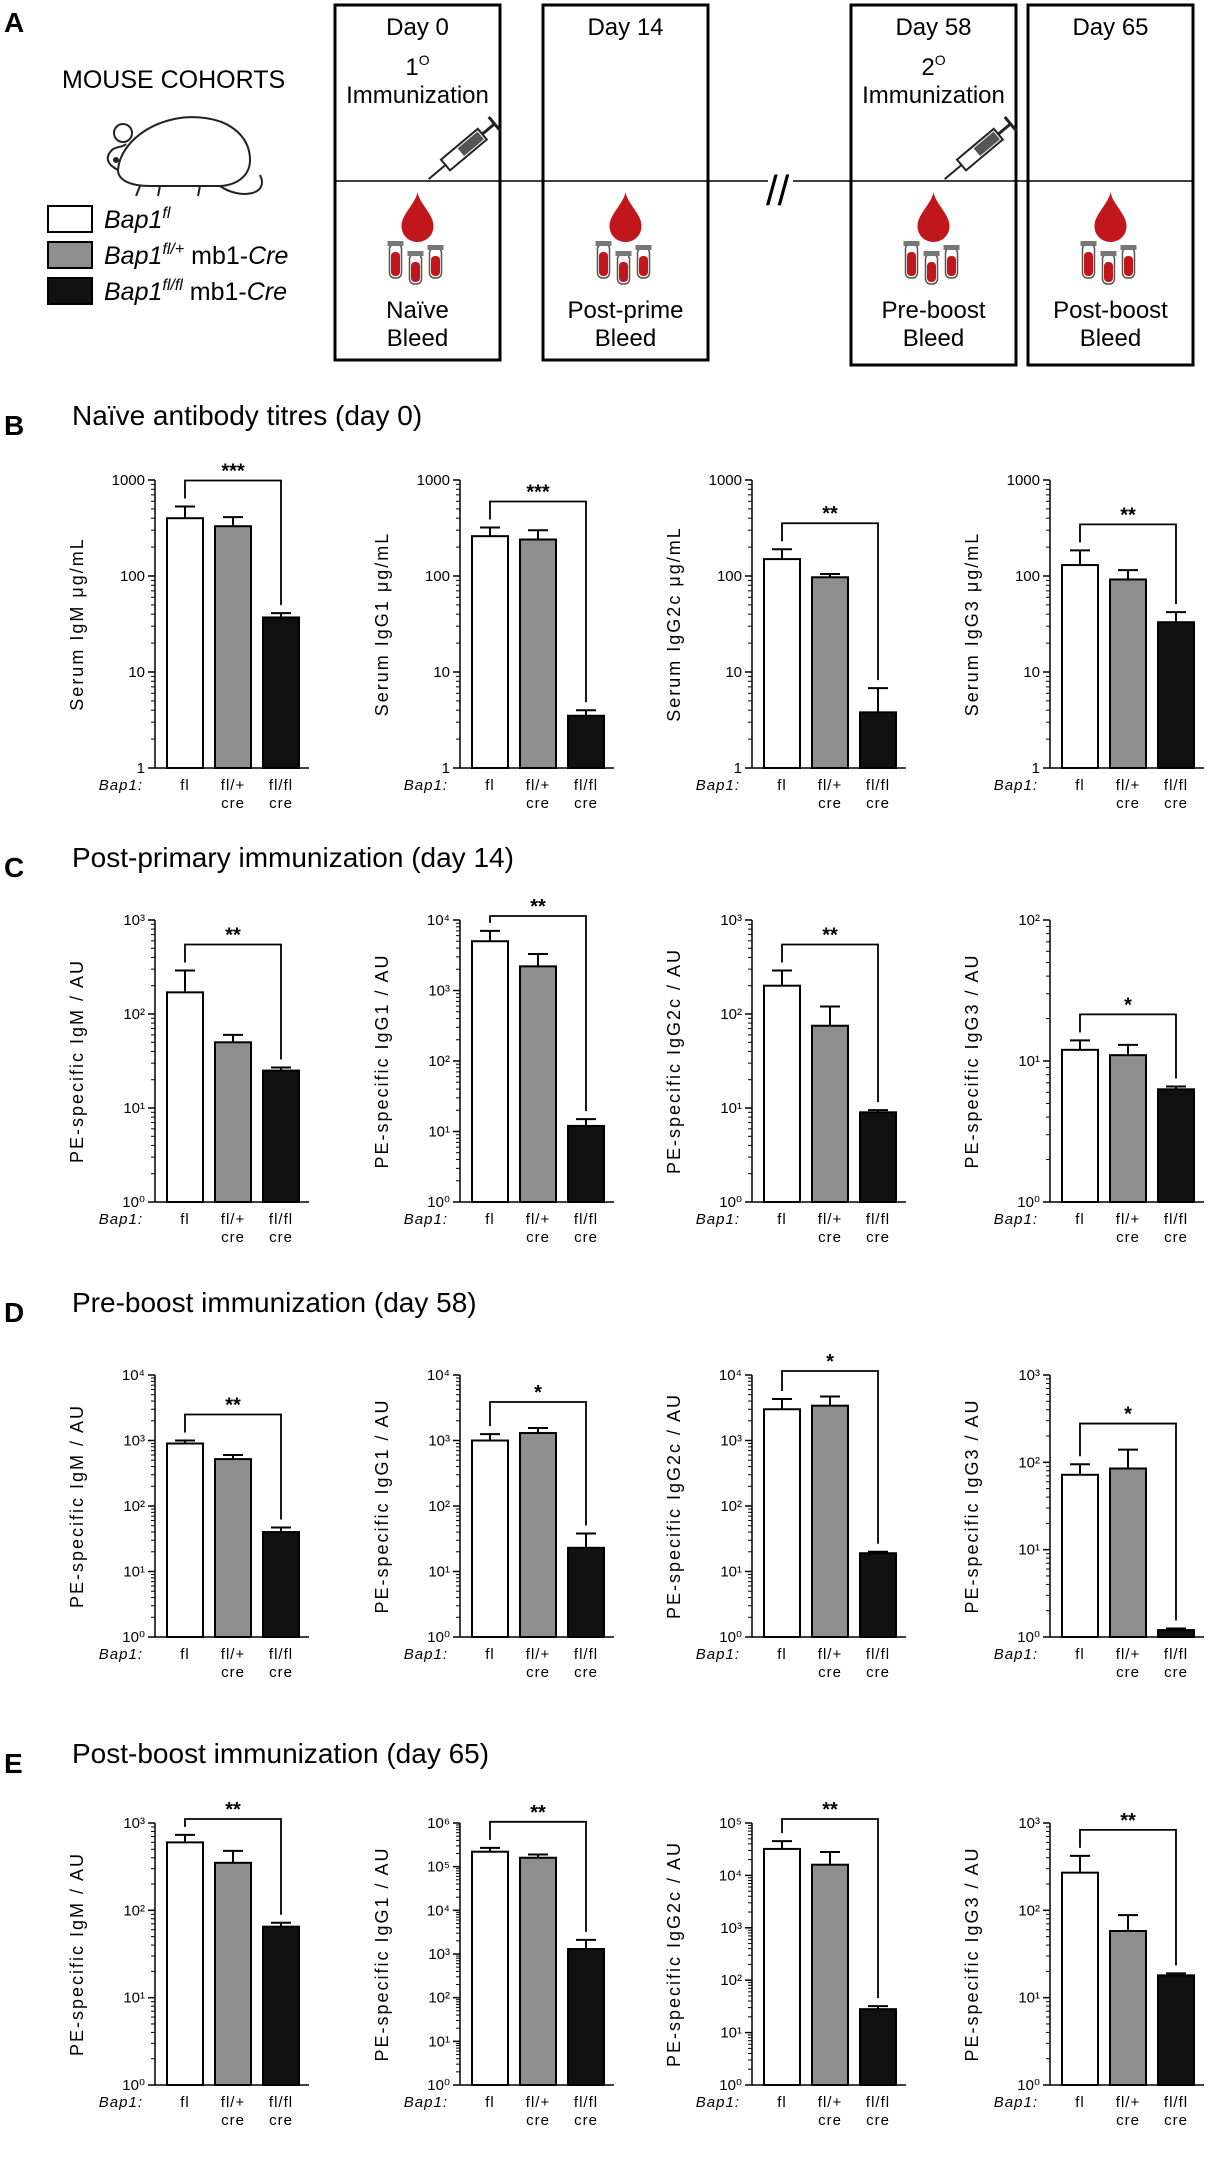 This screenshot has width=1223, height=2170. I want to click on legend-label-2: Bap1fl/fl mb1-Cre, so click(195, 291).